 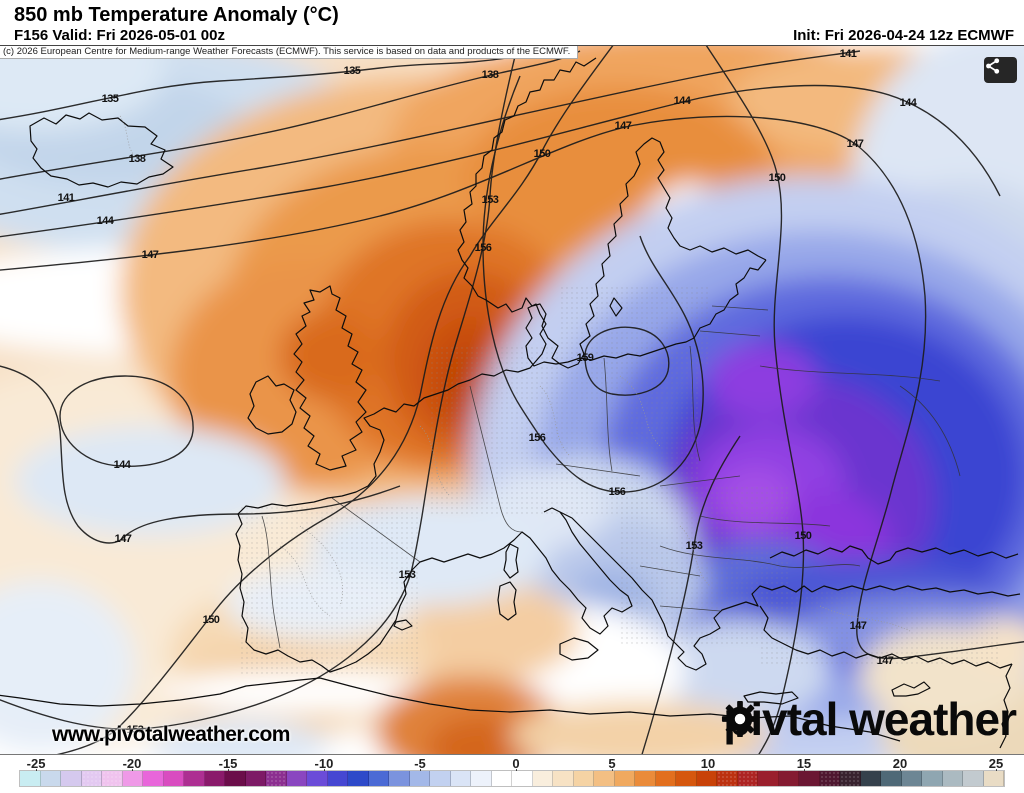 I want to click on logo-text-suffix: tal weather, so click(x=901, y=719).